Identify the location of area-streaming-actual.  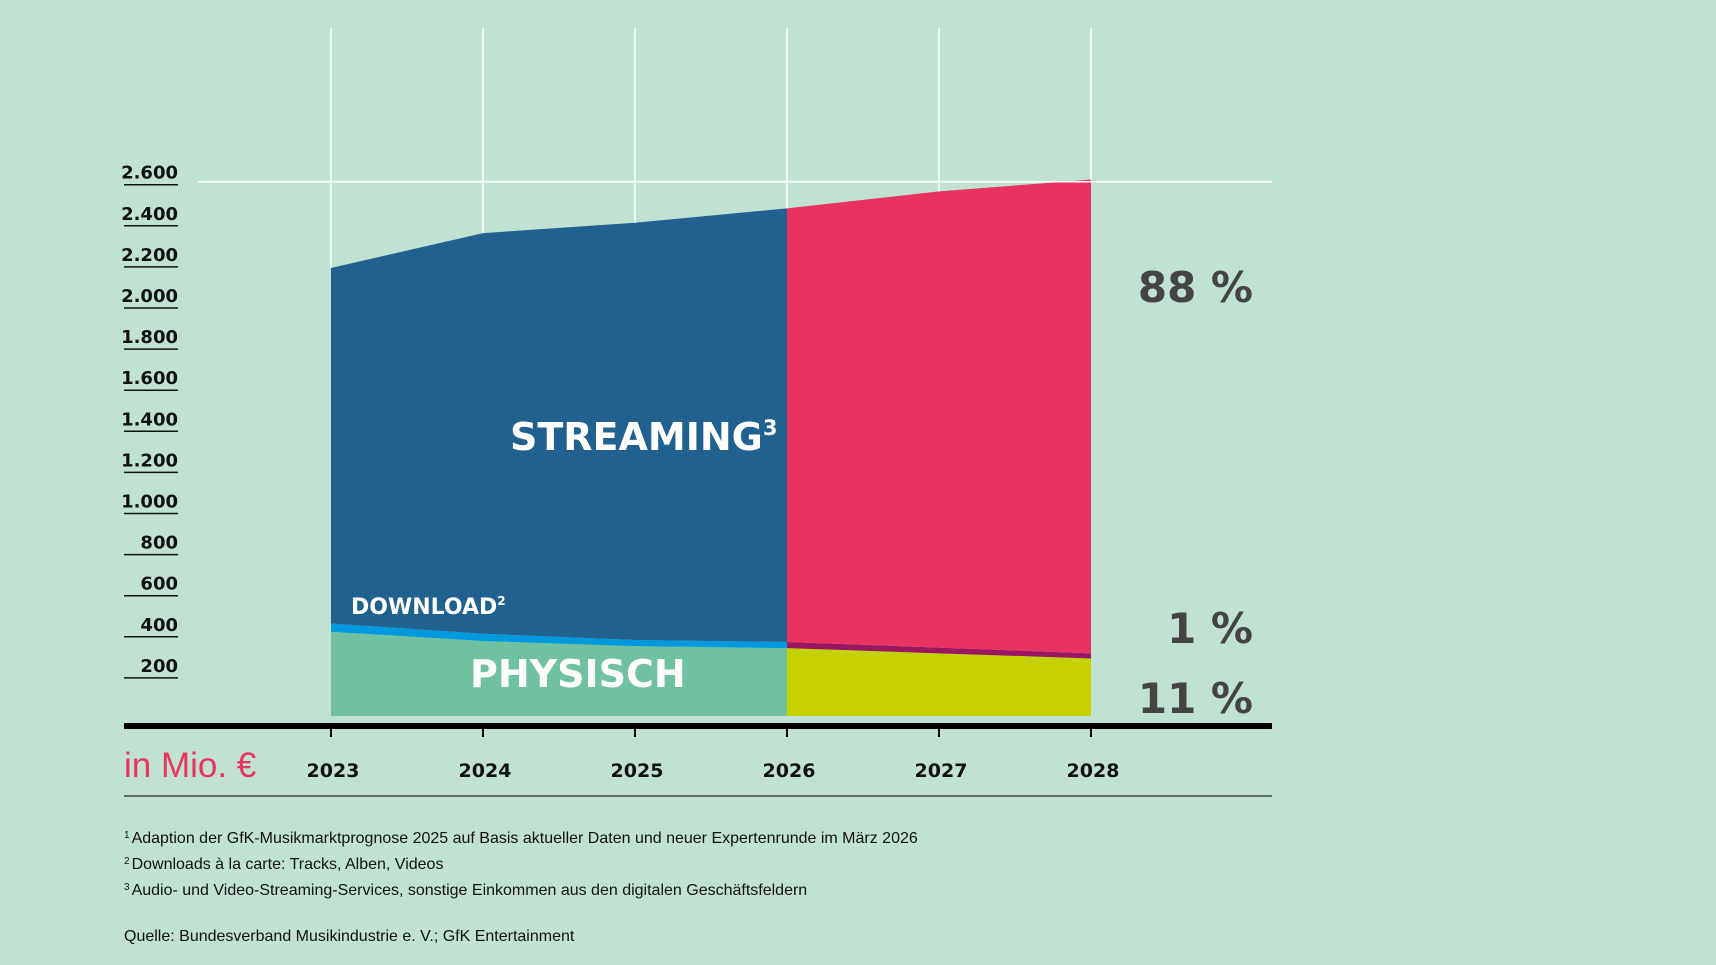
(559, 425).